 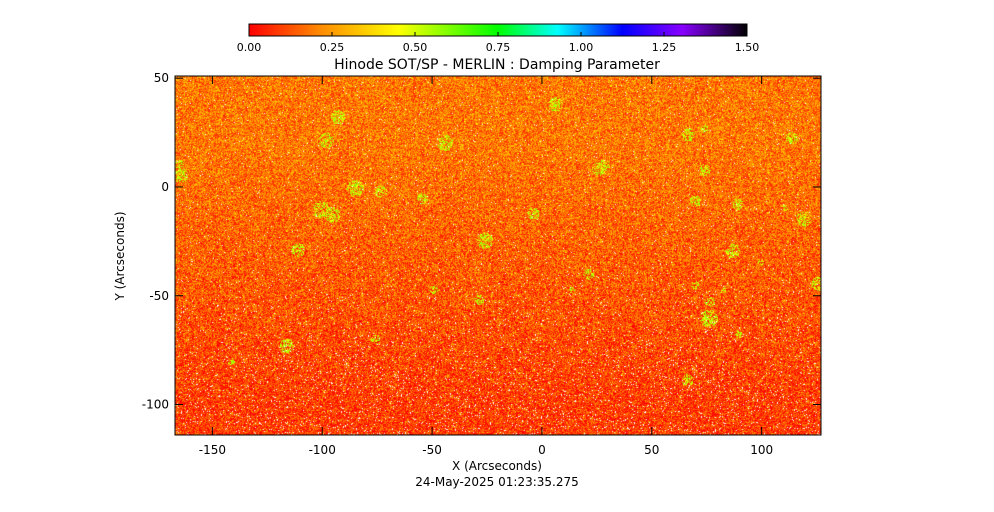 What do you see at coordinates (497, 482) in the screenshot?
I see `timestamp: 24-May-2025 01:23:35.275` at bounding box center [497, 482].